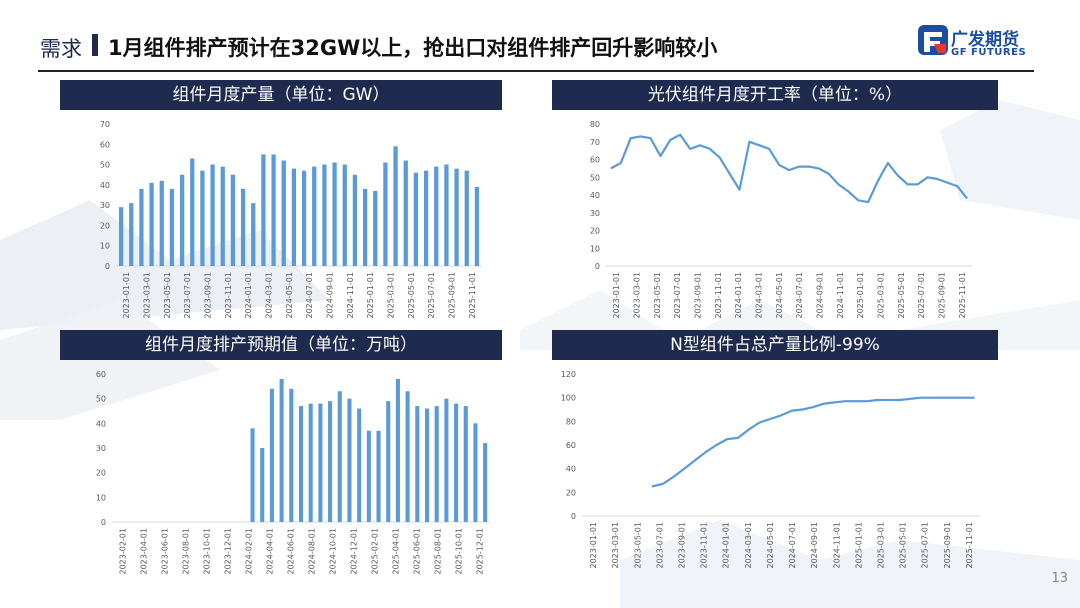 This screenshot has width=1080, height=608. I want to click on y-tick-label: 60, so click(571, 445).